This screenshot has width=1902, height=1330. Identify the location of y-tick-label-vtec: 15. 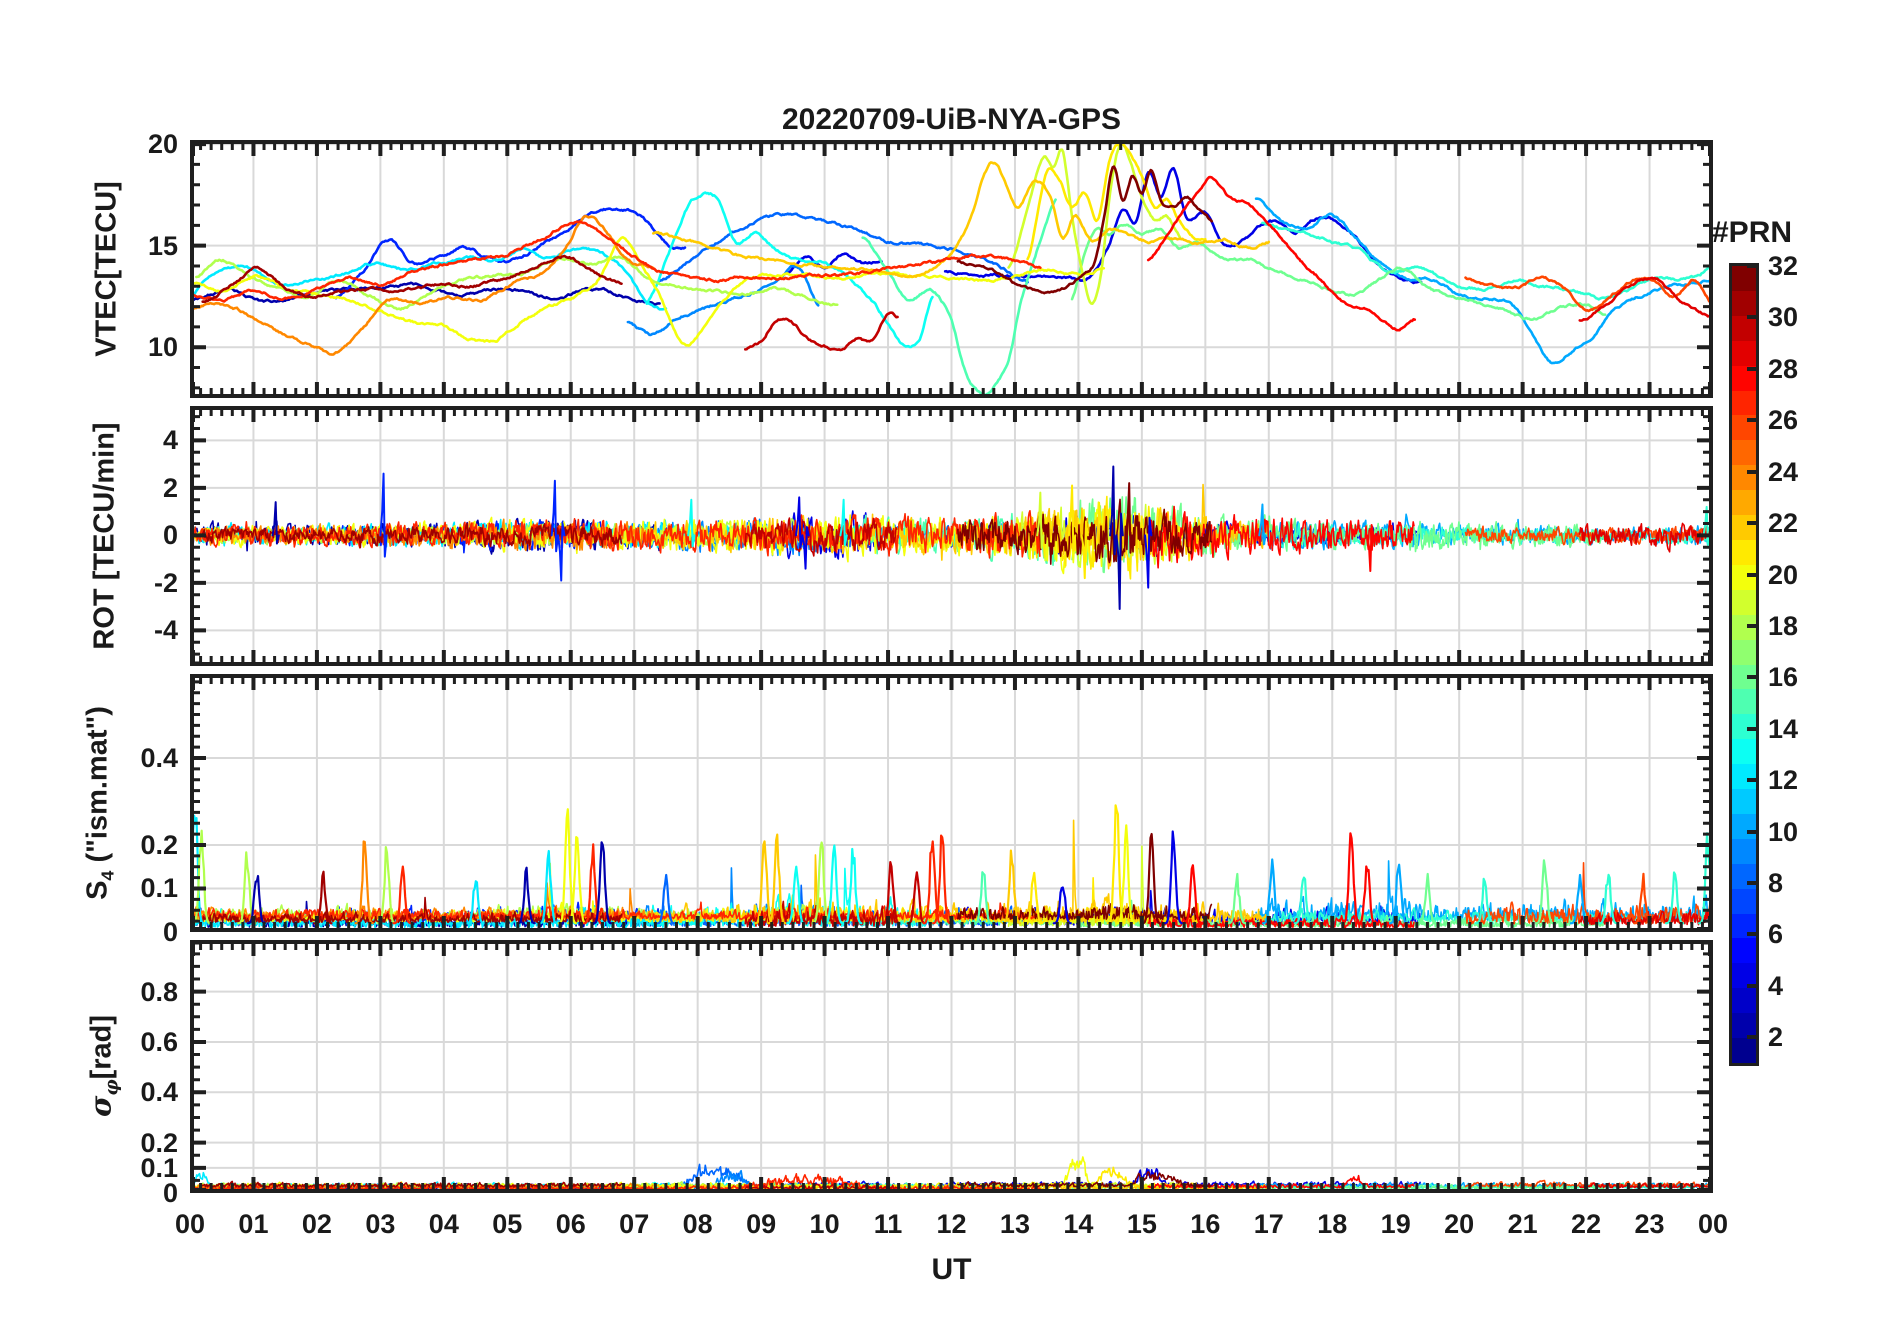
(162, 245).